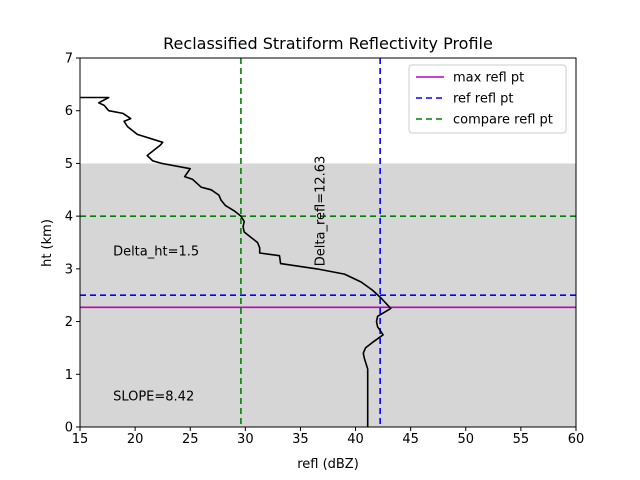 This screenshot has height=480, width=640. Describe the element at coordinates (488, 78) in the screenshot. I see `legend-label: max refl pt` at that location.